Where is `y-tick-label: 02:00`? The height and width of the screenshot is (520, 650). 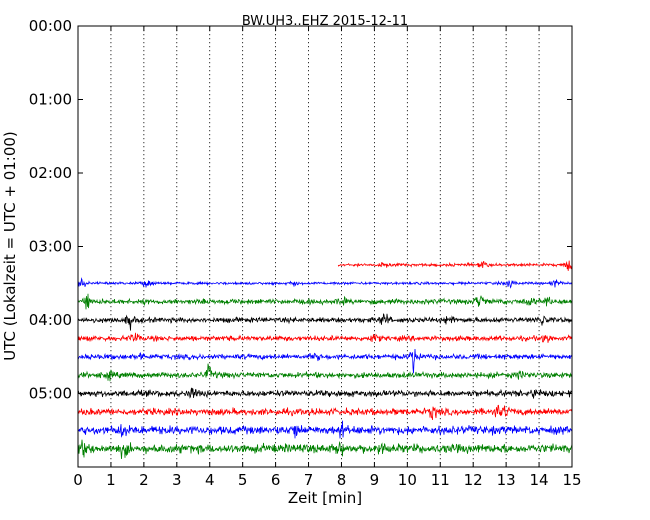
y-tick-label: 02:00 is located at coordinates (50, 173).